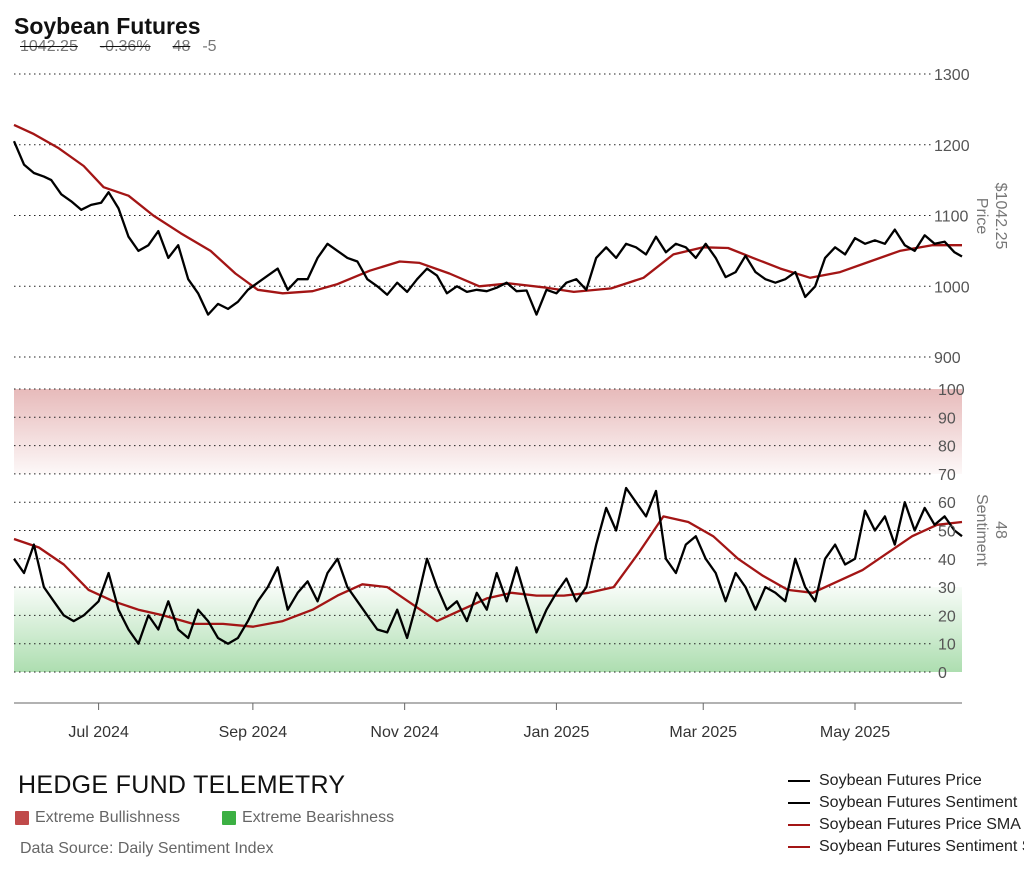 The height and width of the screenshot is (878, 1024). Describe the element at coordinates (1000, 530) in the screenshot. I see `sentiment-current-label: 48` at that location.